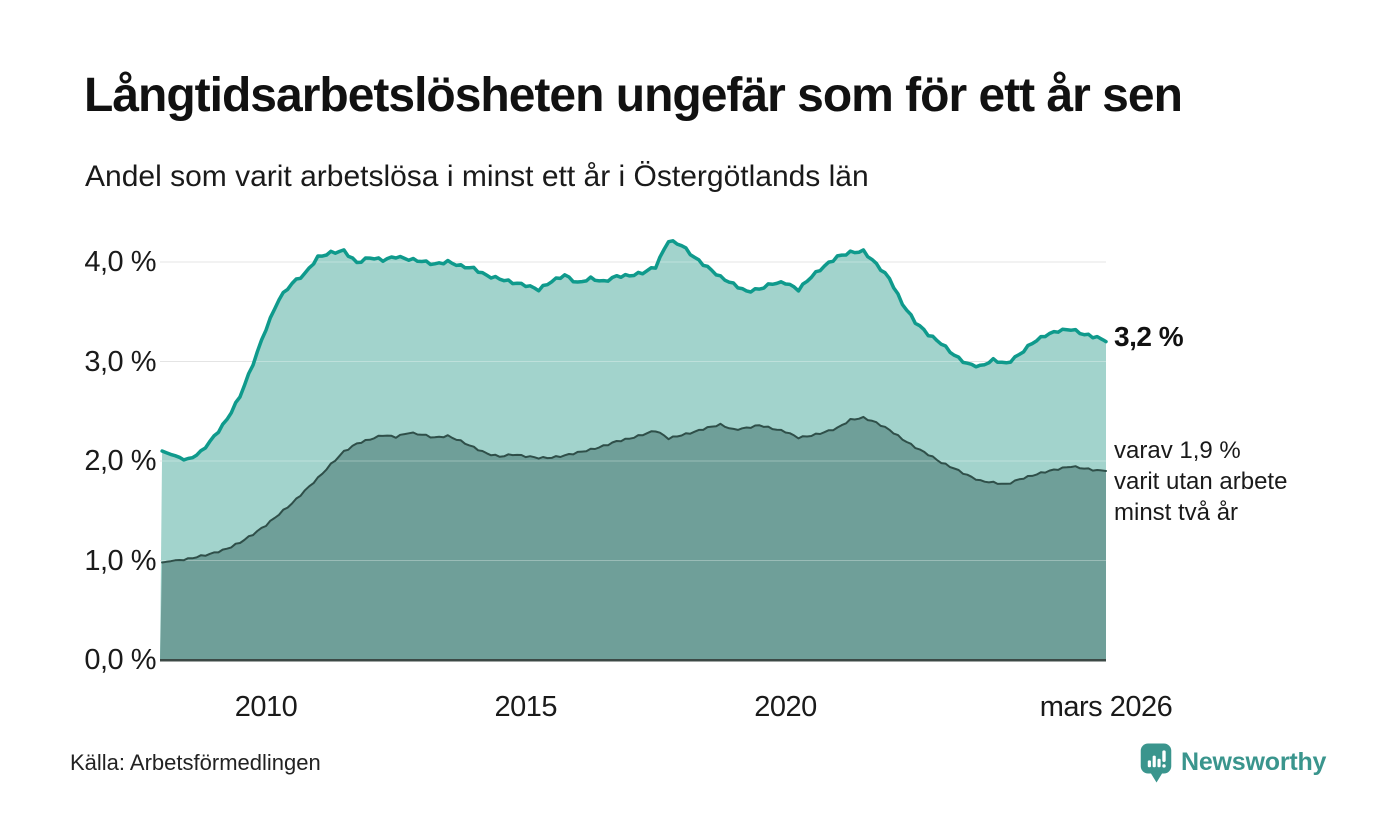 The width and height of the screenshot is (1400, 840). Describe the element at coordinates (120, 660) in the screenshot. I see `y-tick-label: 0,0 %` at that location.